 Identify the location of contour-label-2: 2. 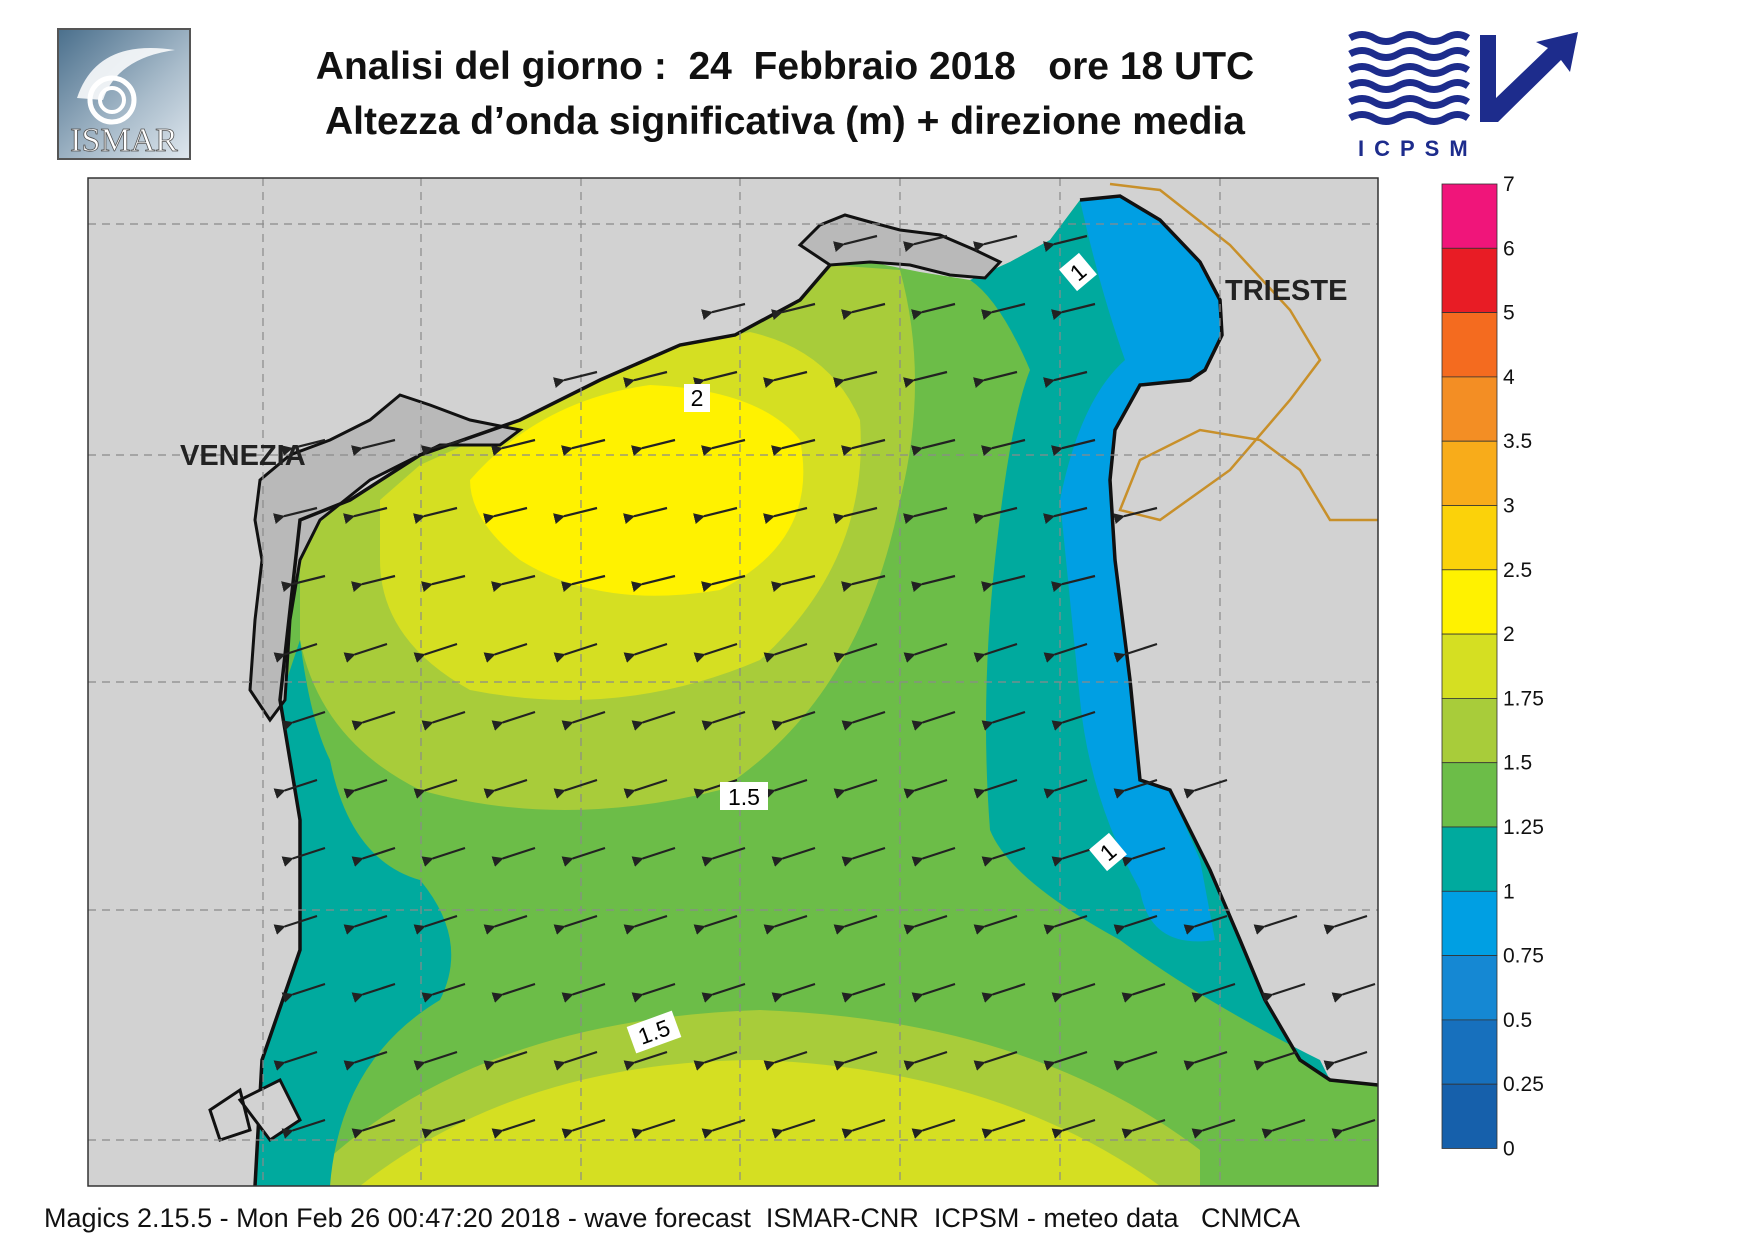
(697, 398).